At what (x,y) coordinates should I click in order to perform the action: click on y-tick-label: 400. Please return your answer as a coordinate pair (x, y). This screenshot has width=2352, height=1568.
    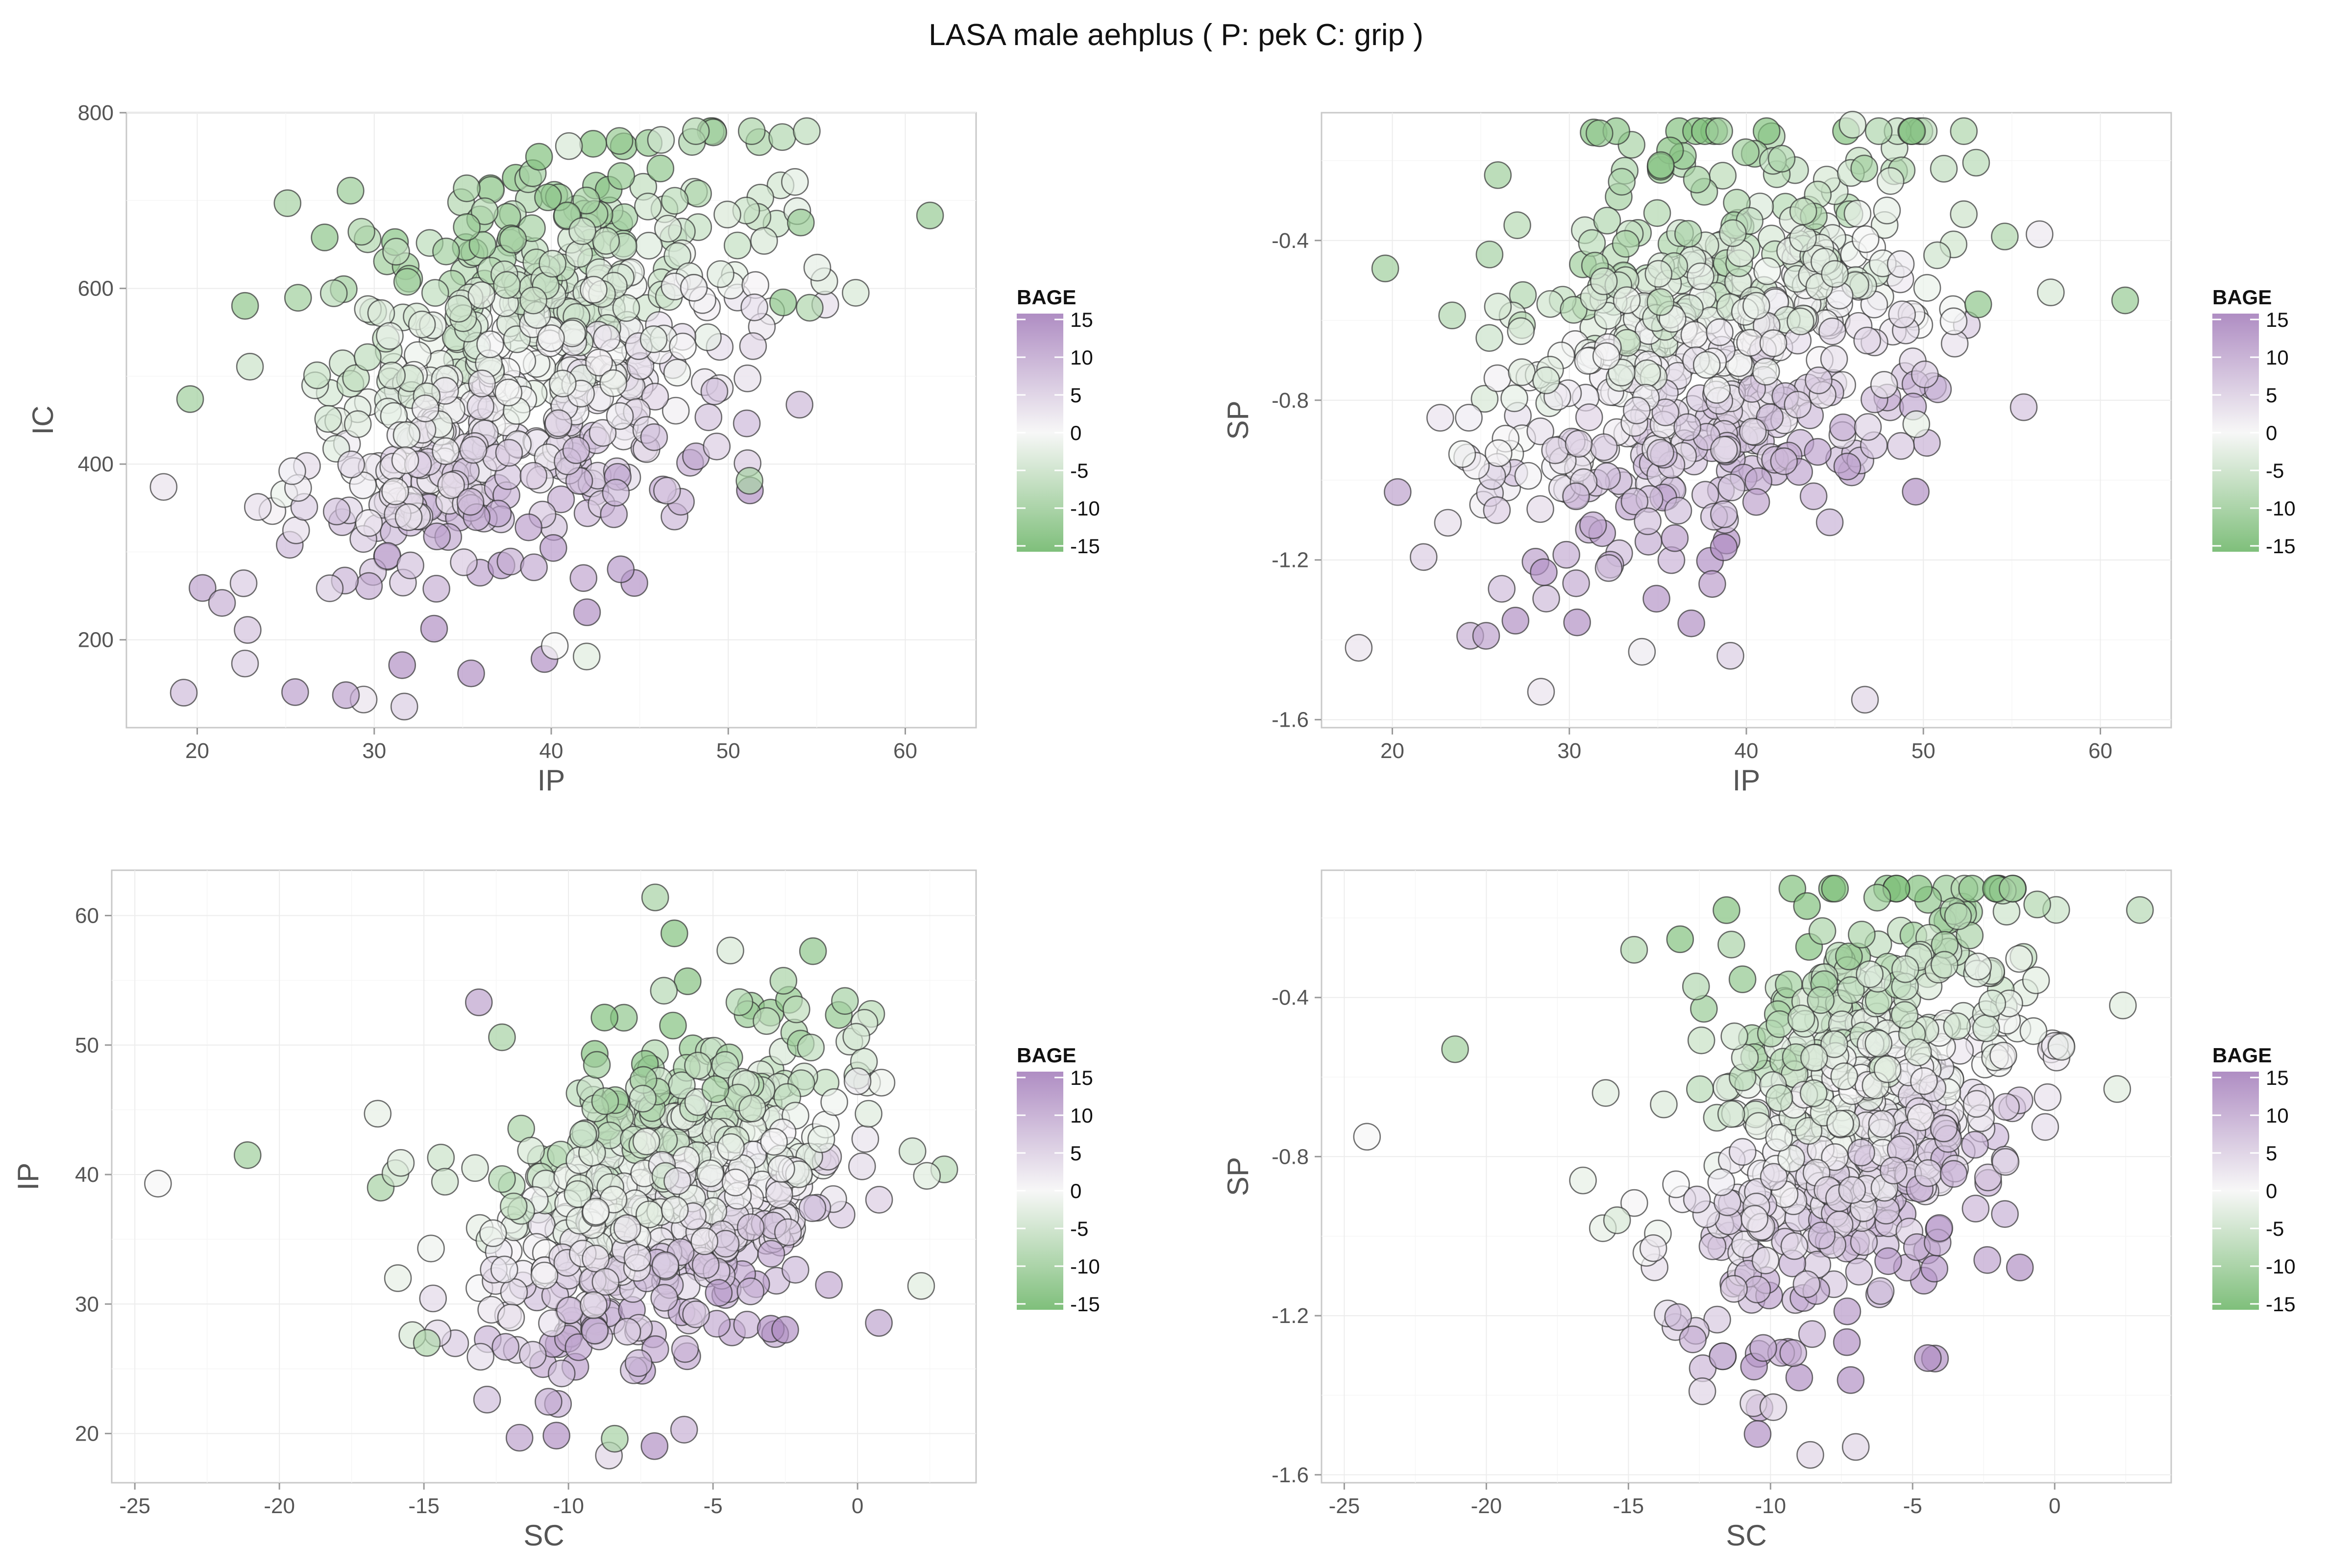
    Looking at the image, I should click on (96, 464).